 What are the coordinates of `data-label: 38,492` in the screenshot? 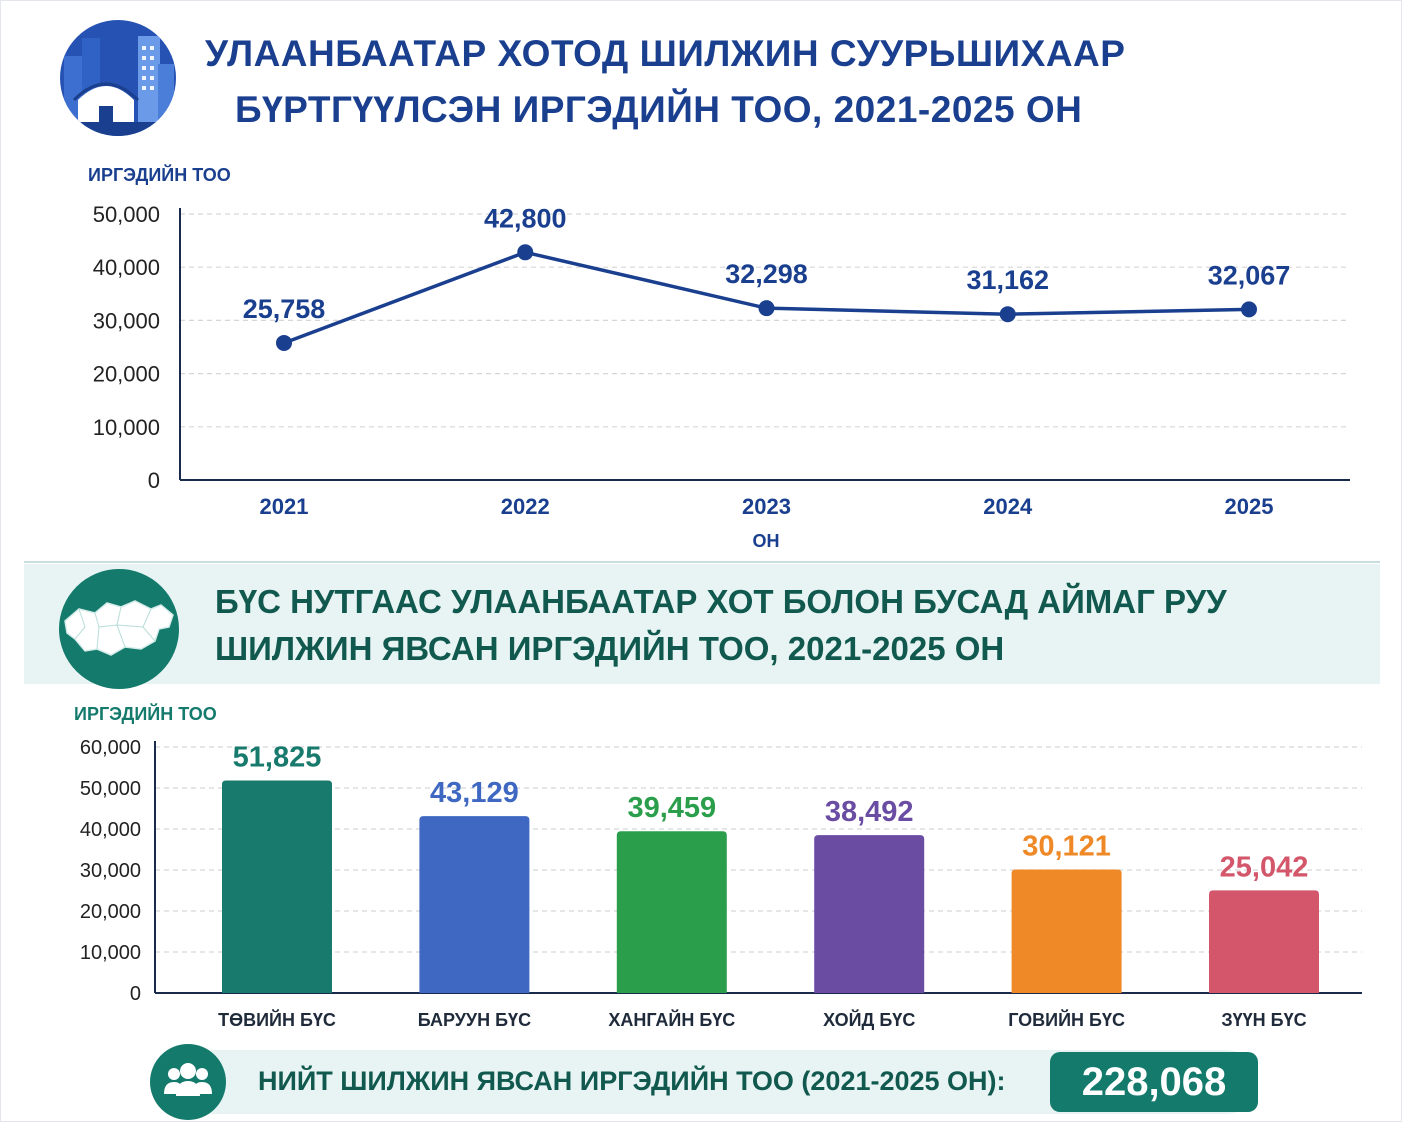 It's located at (869, 812).